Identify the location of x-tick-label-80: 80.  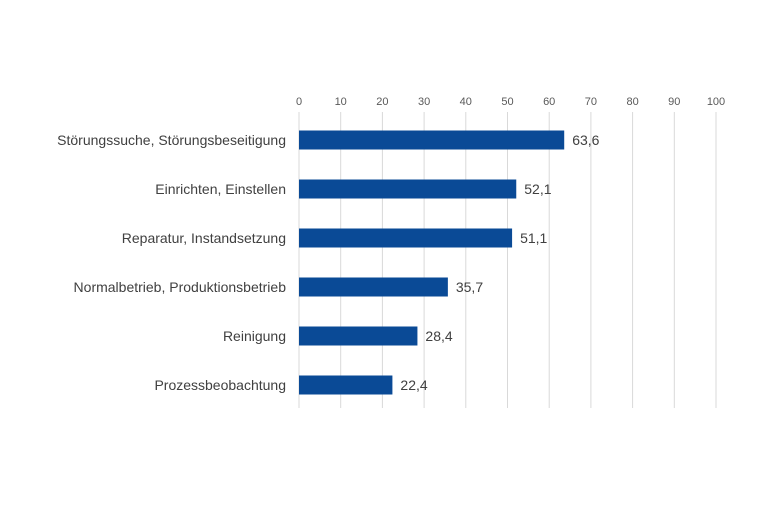
(632, 102).